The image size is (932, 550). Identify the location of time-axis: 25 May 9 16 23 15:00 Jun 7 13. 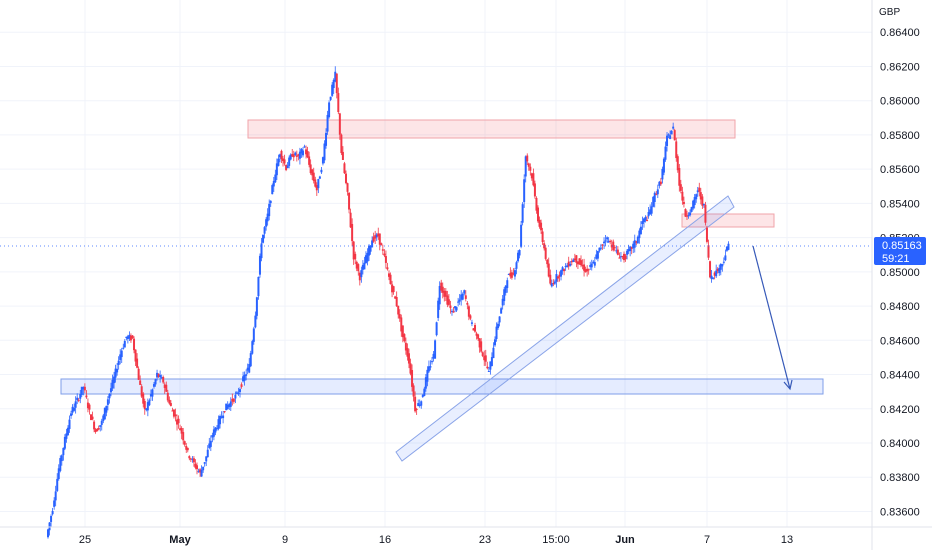
(466, 536).